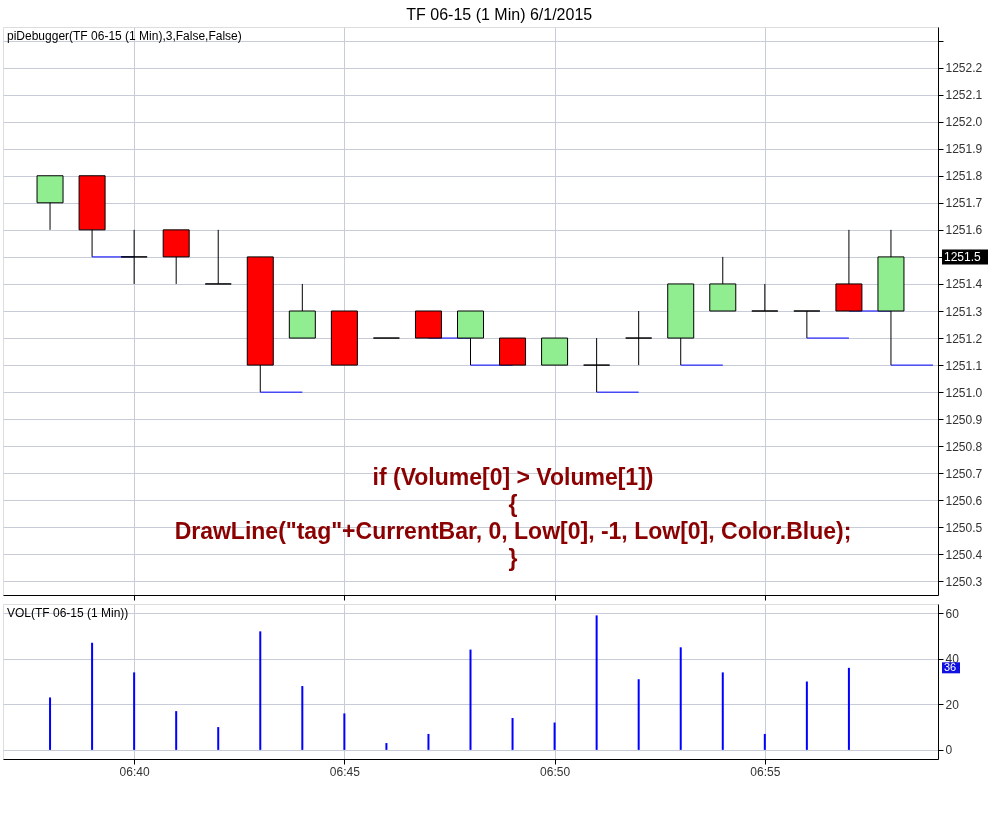 This screenshot has width=1006, height=832. I want to click on y-tick-label: 20, so click(952, 704).